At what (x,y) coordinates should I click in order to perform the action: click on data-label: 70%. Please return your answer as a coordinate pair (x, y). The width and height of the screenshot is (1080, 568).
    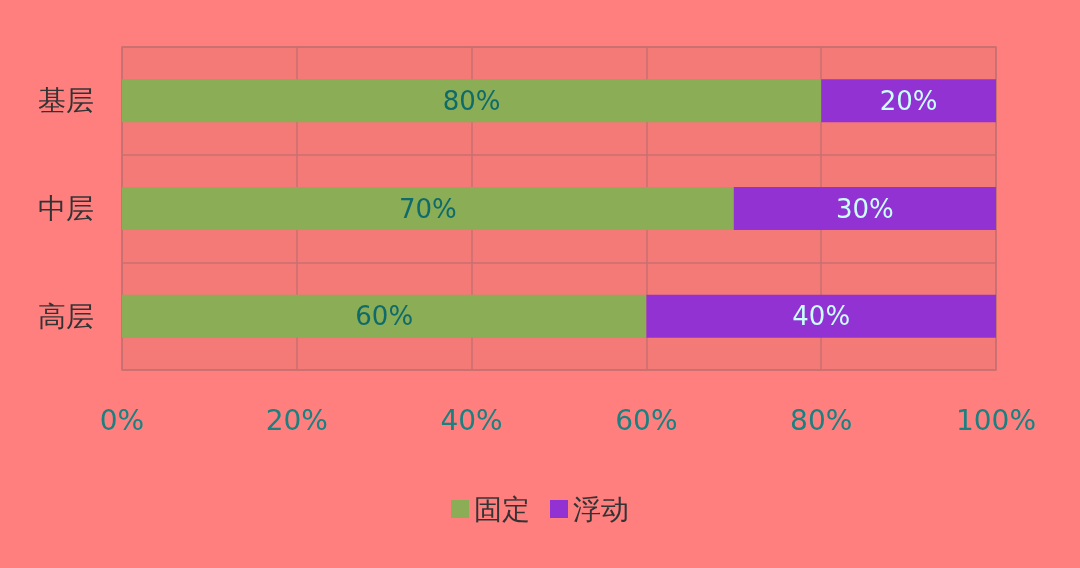
    Looking at the image, I should click on (428, 208).